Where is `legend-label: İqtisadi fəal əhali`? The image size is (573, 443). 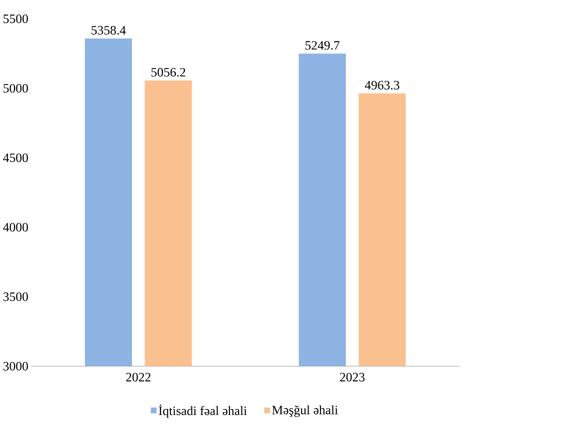 legend-label: İqtisadi fəal əhali is located at coordinates (202, 411).